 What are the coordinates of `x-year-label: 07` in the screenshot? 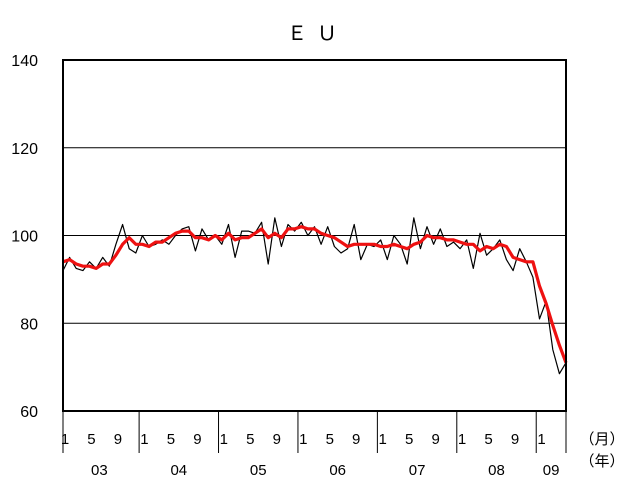 It's located at (417, 470).